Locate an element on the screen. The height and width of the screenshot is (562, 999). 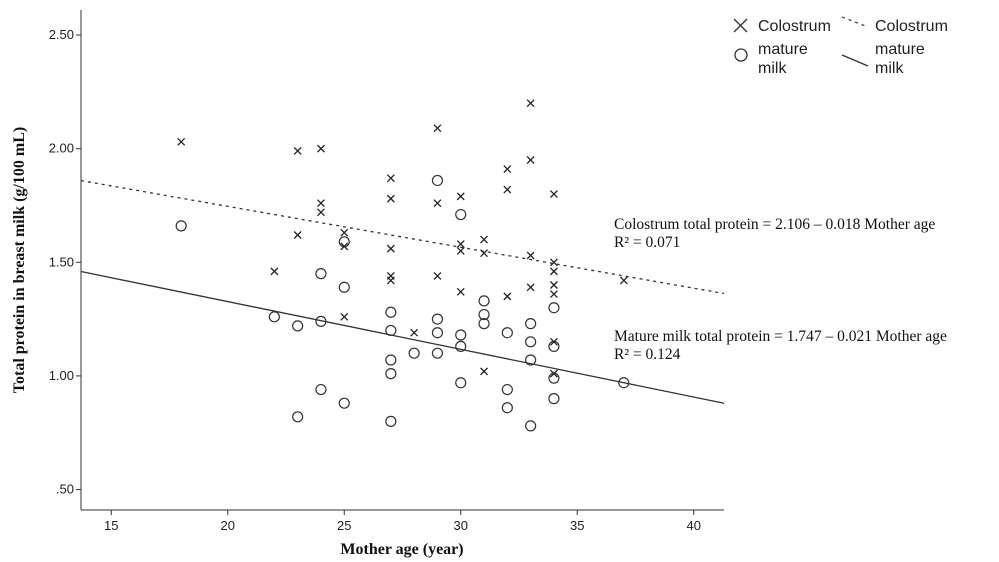
y-axis-title: Total protein in breast milk (g/100 mL) is located at coordinates (19, 260).